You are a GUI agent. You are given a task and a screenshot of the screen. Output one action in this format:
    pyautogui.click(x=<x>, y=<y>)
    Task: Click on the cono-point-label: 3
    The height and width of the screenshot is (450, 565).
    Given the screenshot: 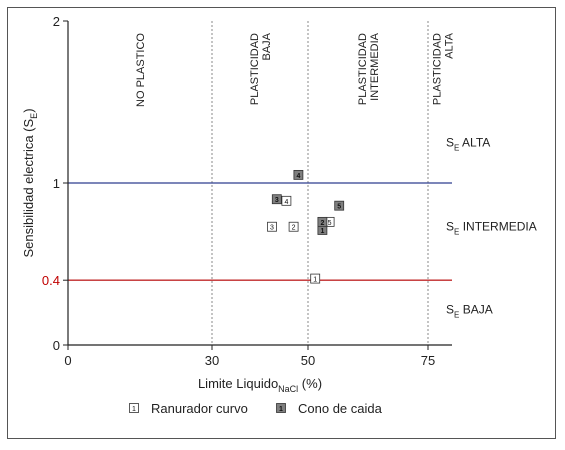 What is the action you would take?
    pyautogui.click(x=277, y=200)
    